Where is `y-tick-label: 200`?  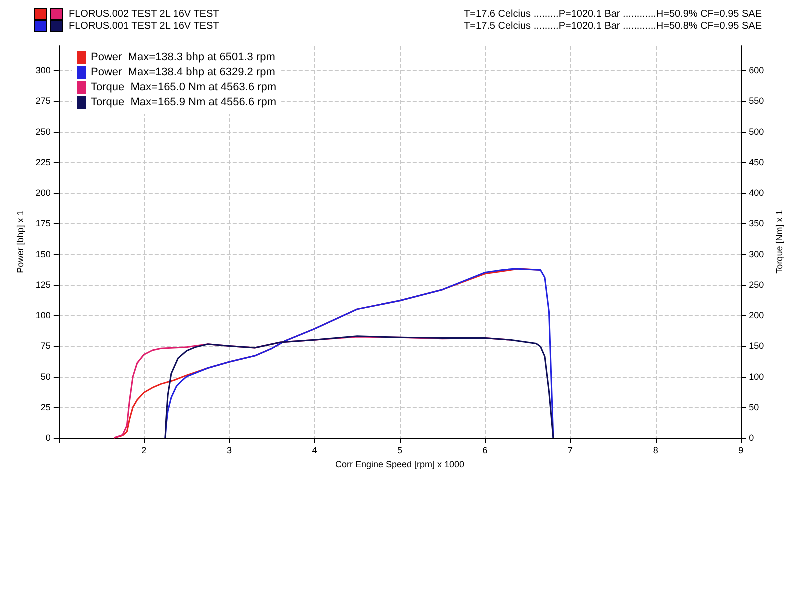
y-tick-label: 200 is located at coordinates (43, 193).